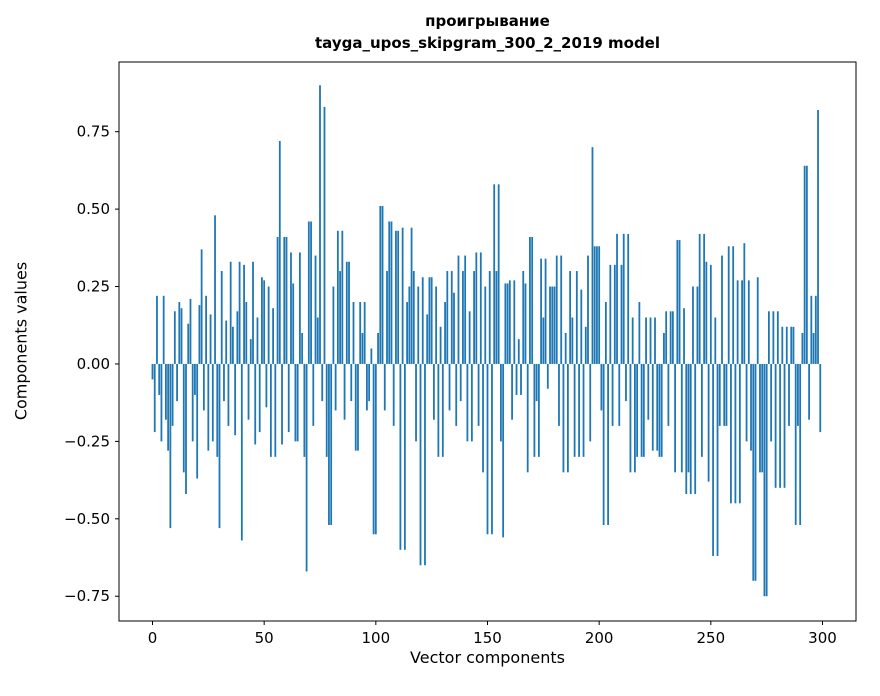 The image size is (880, 696). Describe the element at coordinates (487, 657) in the screenshot. I see `x-axis-label: Vector components` at that location.